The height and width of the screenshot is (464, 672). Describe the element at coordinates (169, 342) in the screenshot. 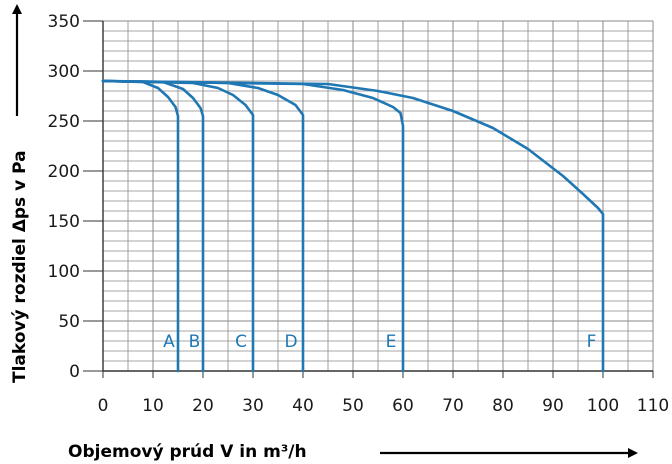

I see `curve-label-a: A` at that location.